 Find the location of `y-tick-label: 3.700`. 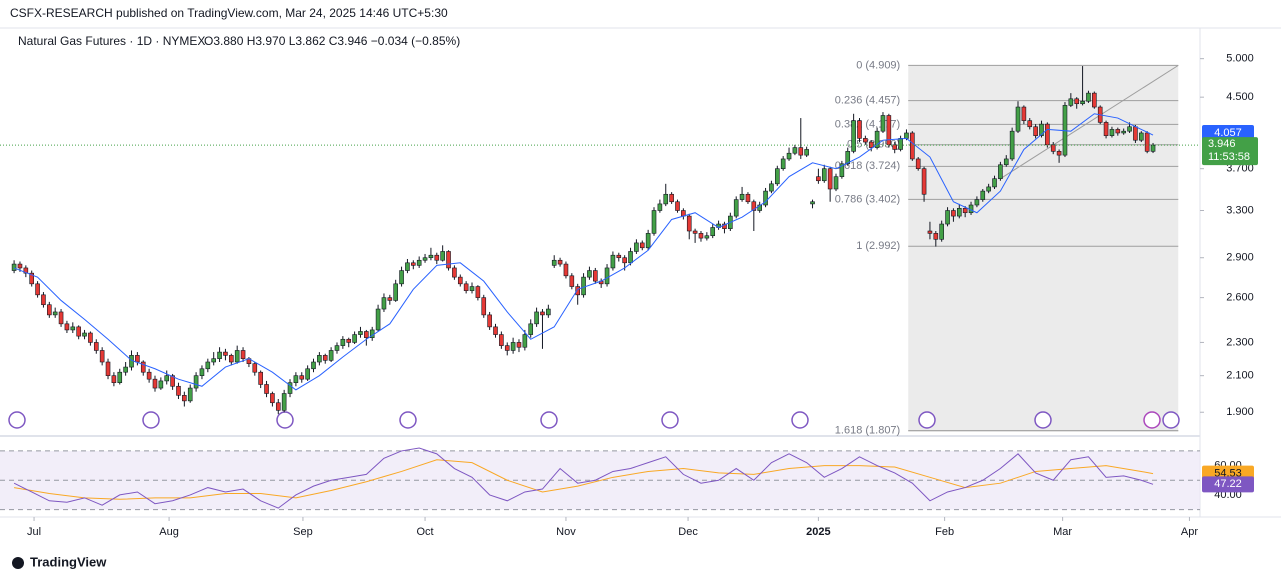

y-tick-label: 3.700 is located at coordinates (1240, 169).